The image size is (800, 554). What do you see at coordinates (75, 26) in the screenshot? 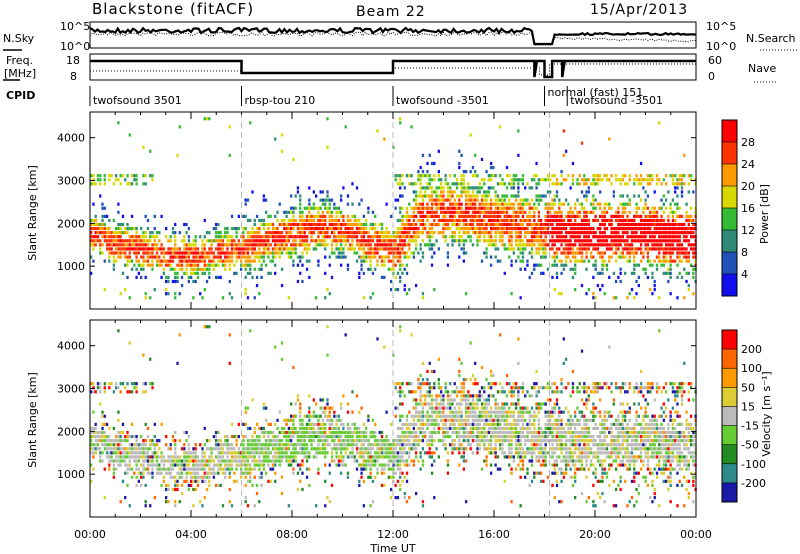
I see `noise-left-tick-top: 10^5` at bounding box center [75, 26].